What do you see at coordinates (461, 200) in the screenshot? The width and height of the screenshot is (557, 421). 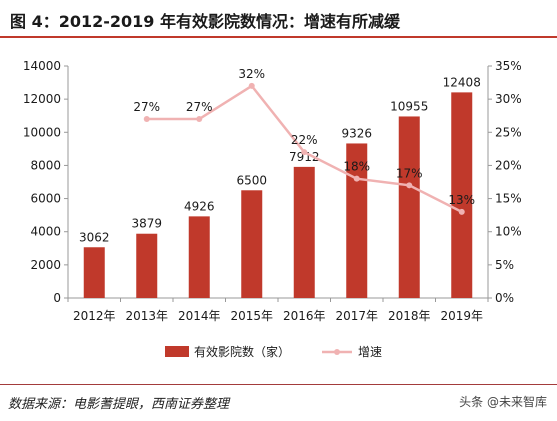 I see `growth-value-label: 13%` at bounding box center [461, 200].